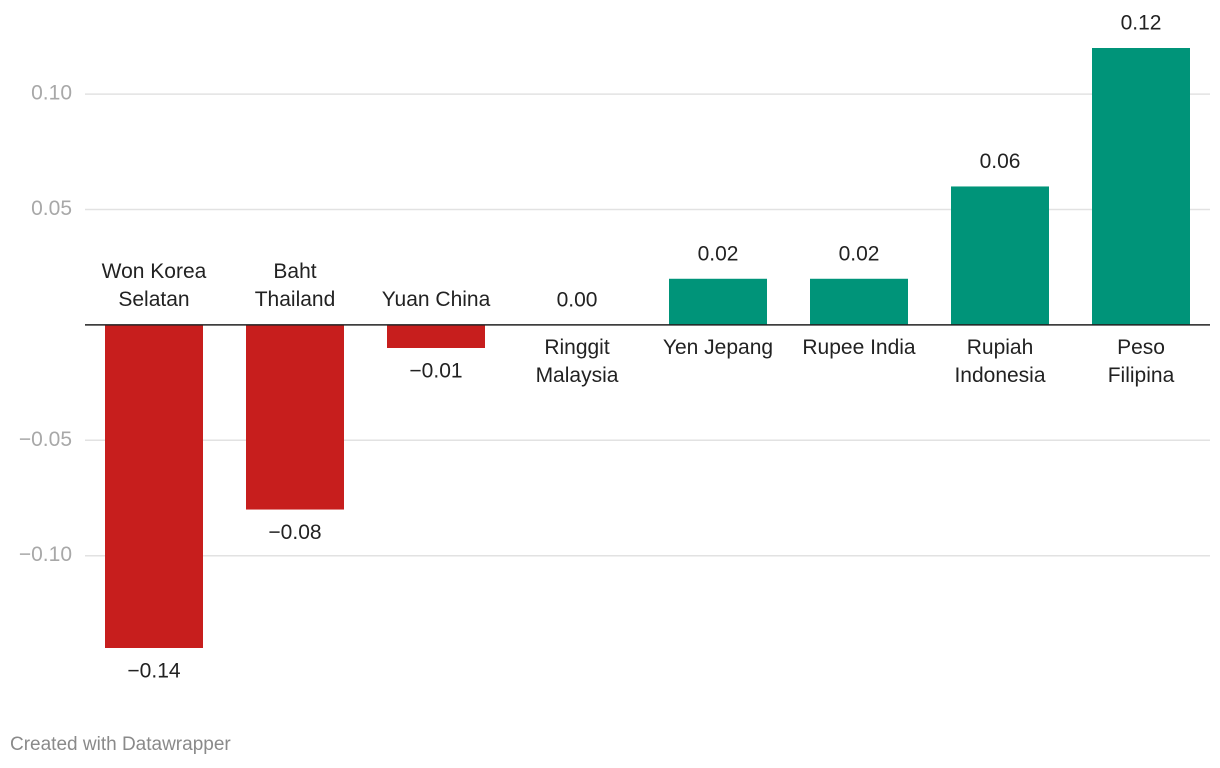 The image size is (1220, 768). I want to click on x-tick-label-line: Peso, so click(1141, 346).